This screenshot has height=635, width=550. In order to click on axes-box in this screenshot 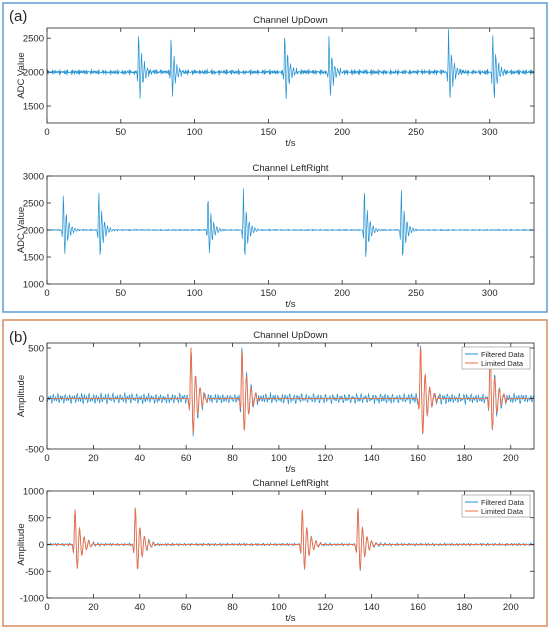, I will do `click(290, 75)`.